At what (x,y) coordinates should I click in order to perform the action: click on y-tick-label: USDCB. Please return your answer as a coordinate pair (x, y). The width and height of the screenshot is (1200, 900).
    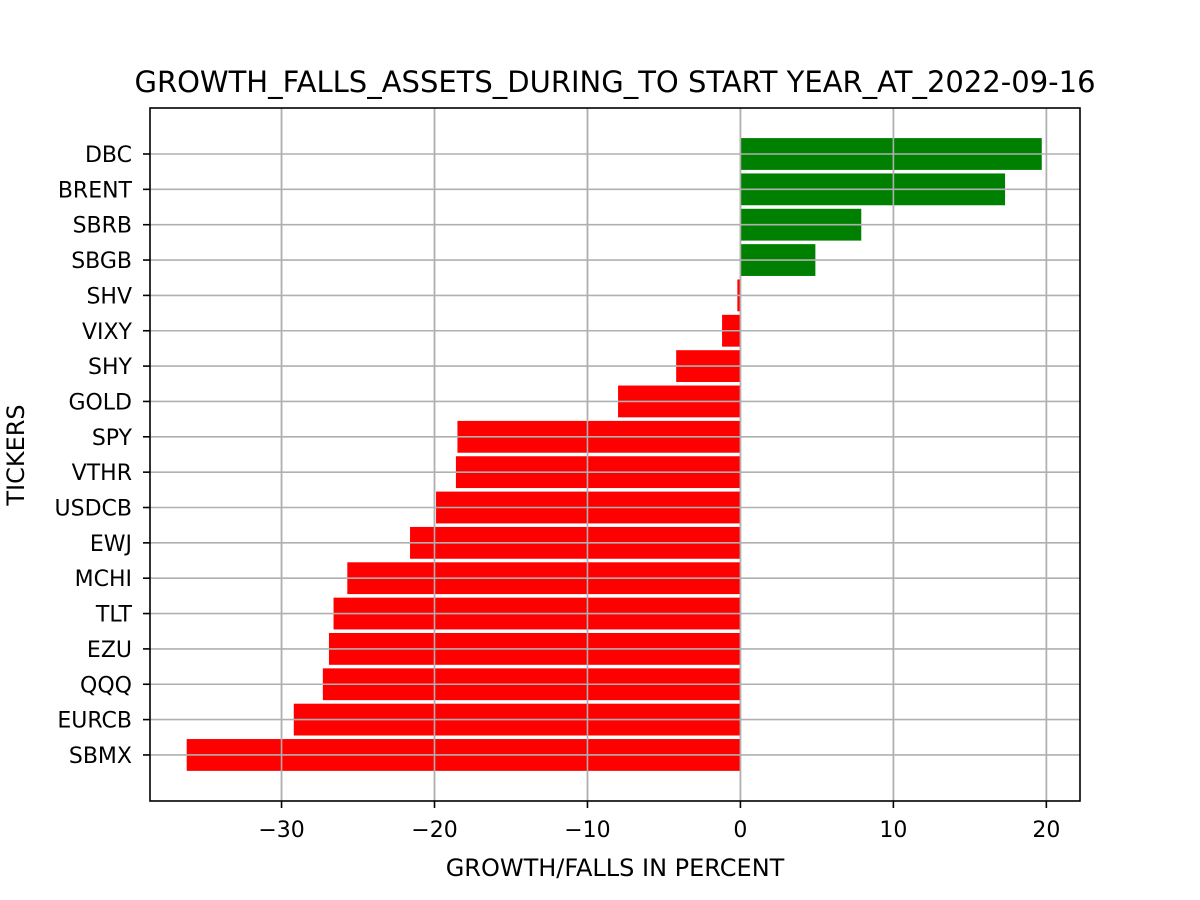
    Looking at the image, I should click on (93, 509).